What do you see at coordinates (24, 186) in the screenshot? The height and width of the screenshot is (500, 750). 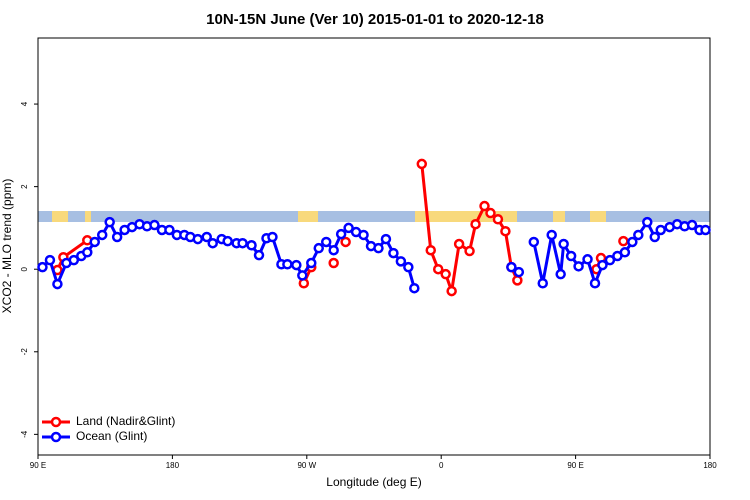 I see `y-tick-label: 2` at bounding box center [24, 186].